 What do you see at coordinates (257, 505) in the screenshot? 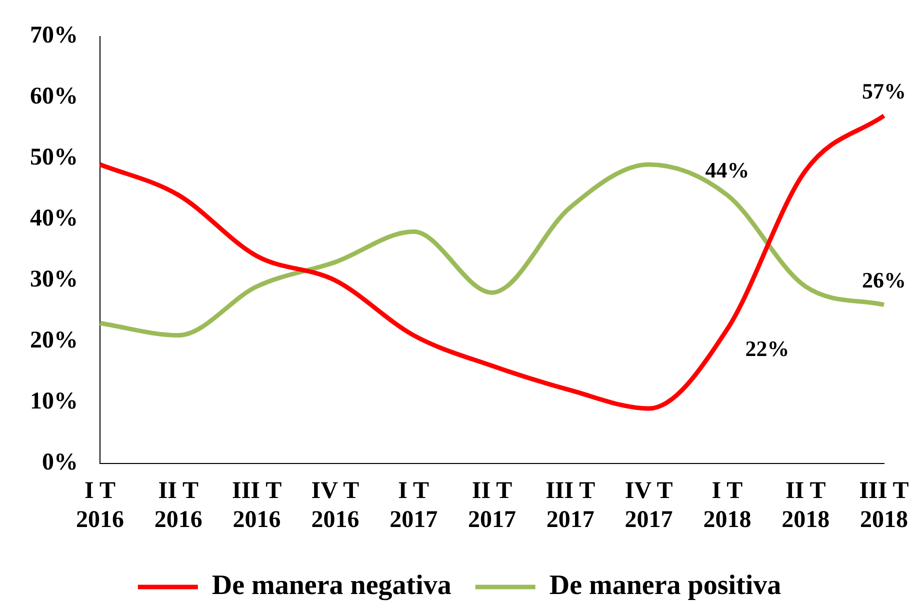
I see `x-tick-label: III T 2016` at bounding box center [257, 505].